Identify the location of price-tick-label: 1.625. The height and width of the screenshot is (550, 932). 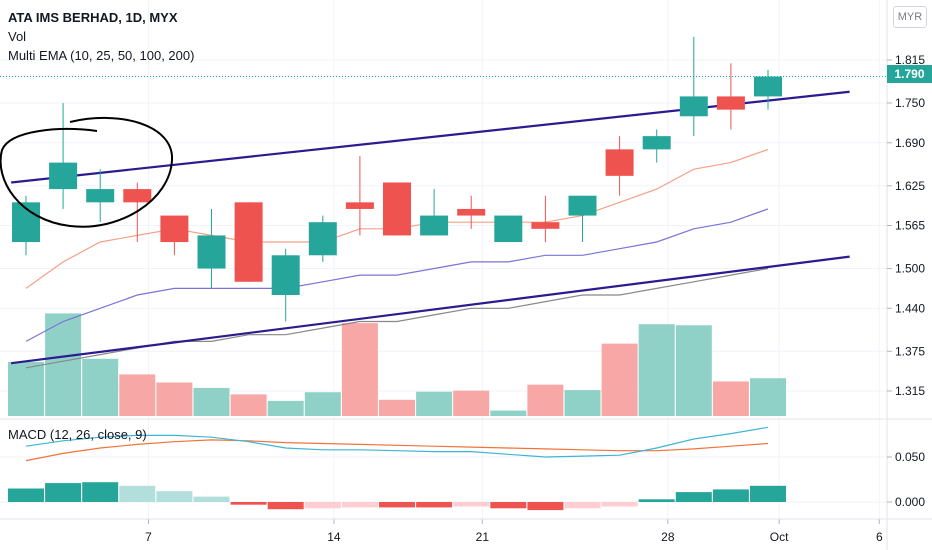
(910, 186).